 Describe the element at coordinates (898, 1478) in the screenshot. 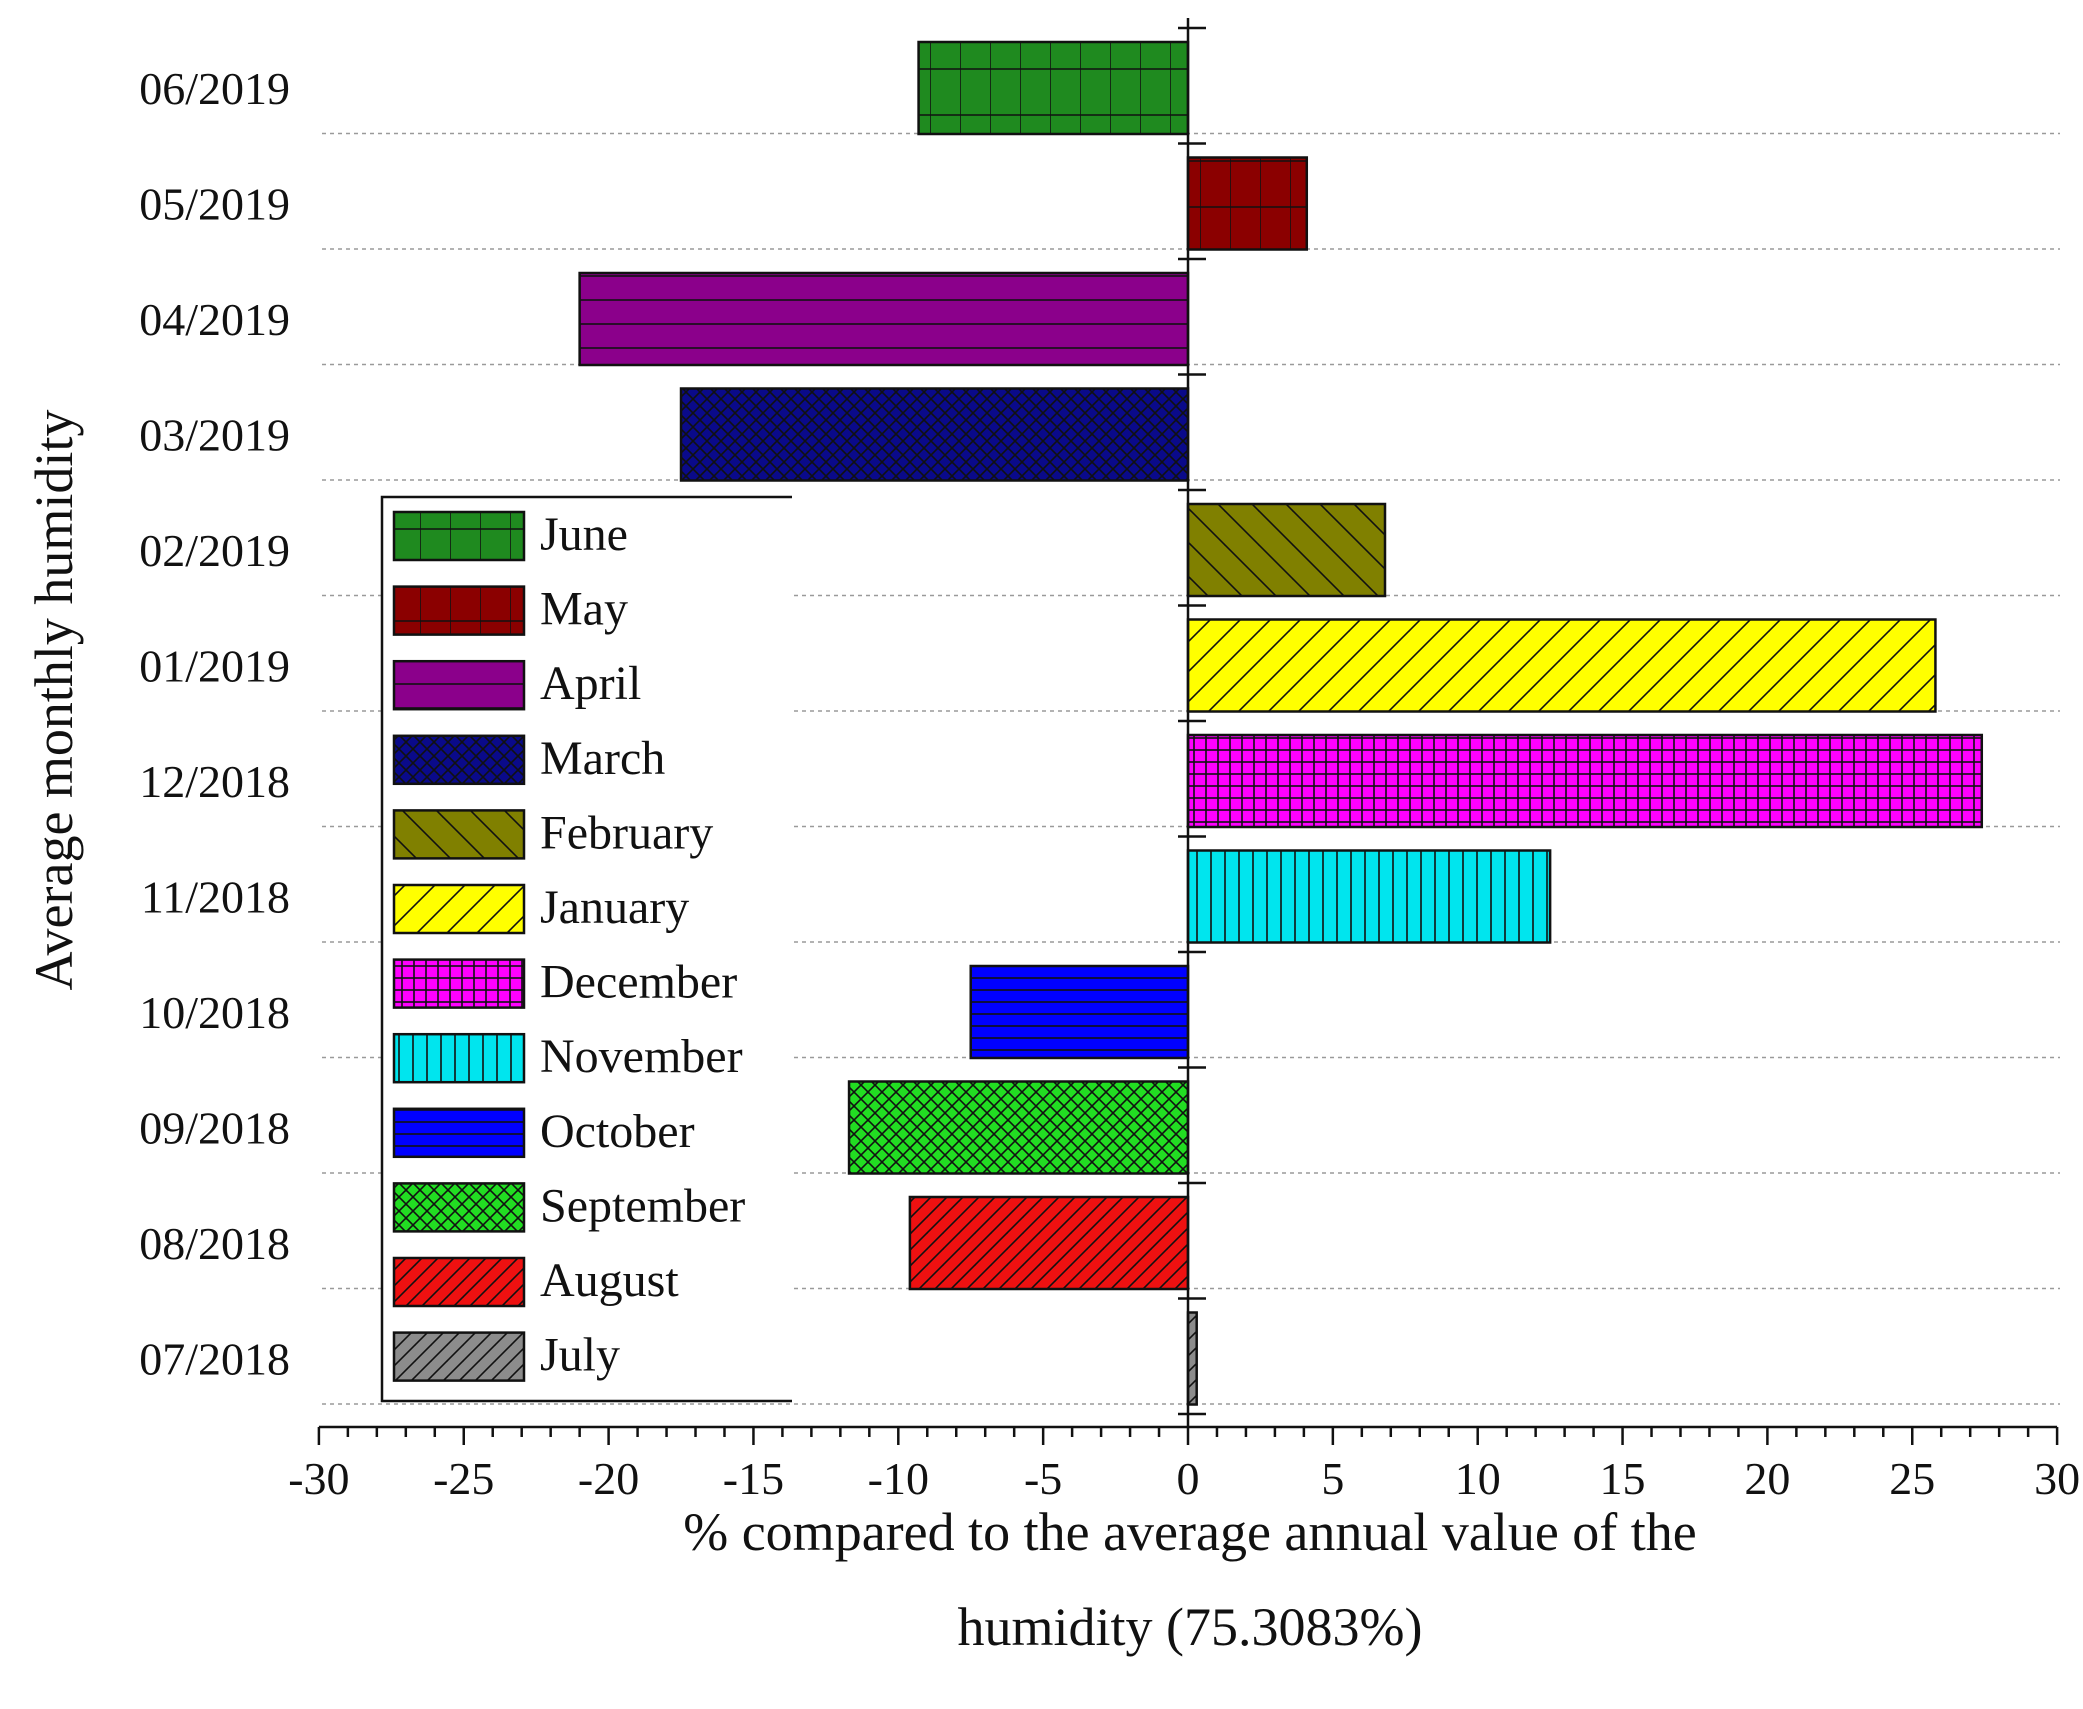

I see `x-tick-label: -10` at that location.